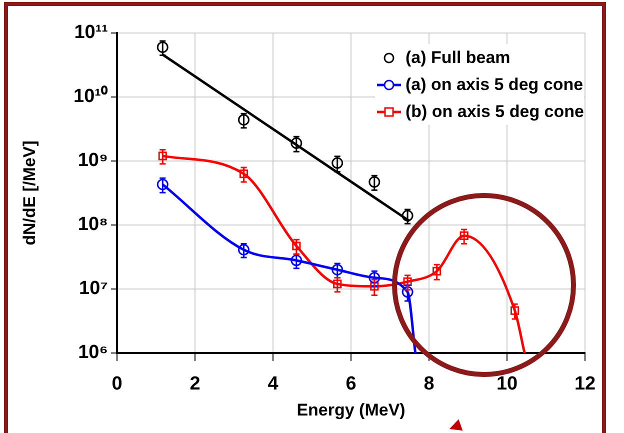 The width and height of the screenshot is (624, 433). Describe the element at coordinates (93, 353) in the screenshot. I see `y-tick-label: 10⁶` at that location.